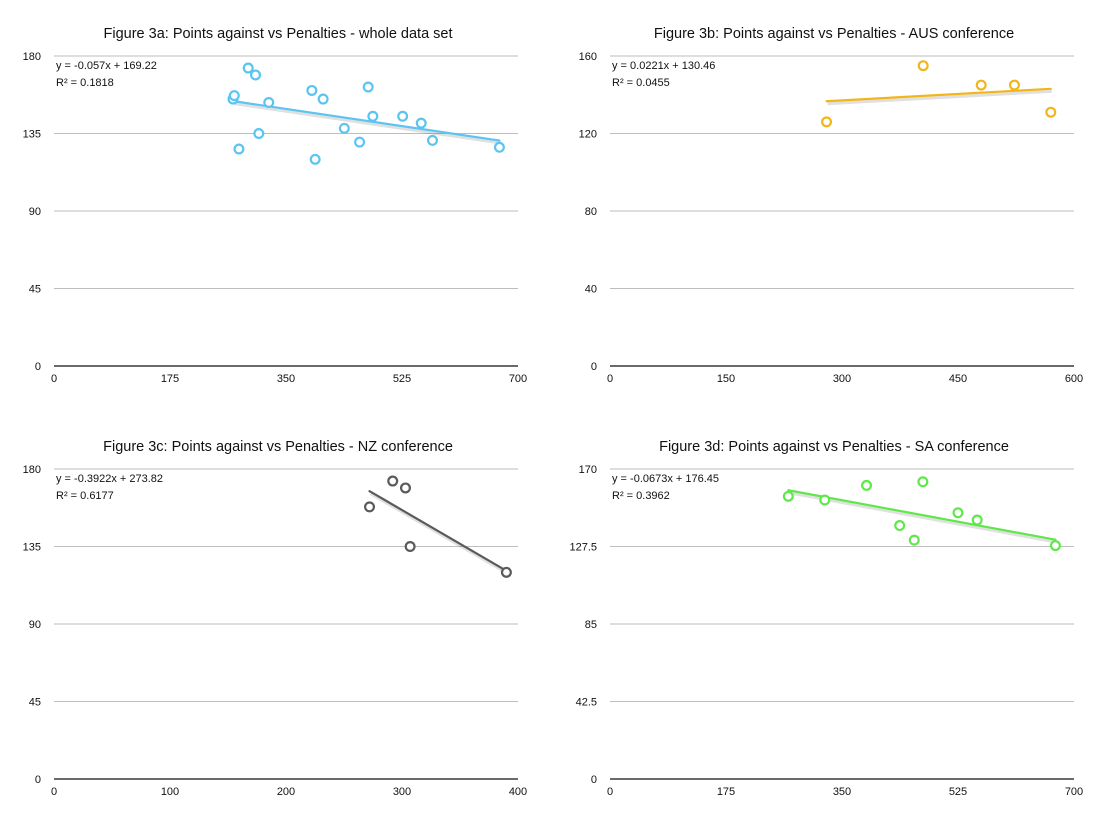 This screenshot has width=1113, height=833. Describe the element at coordinates (586, 703) in the screenshot. I see `y-tick-label: 42.5` at that location.